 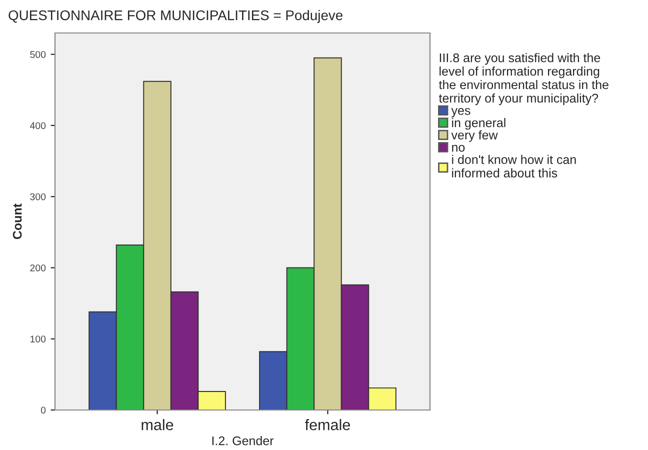 What do you see at coordinates (479, 124) in the screenshot?
I see `legend-label: in general` at bounding box center [479, 124].